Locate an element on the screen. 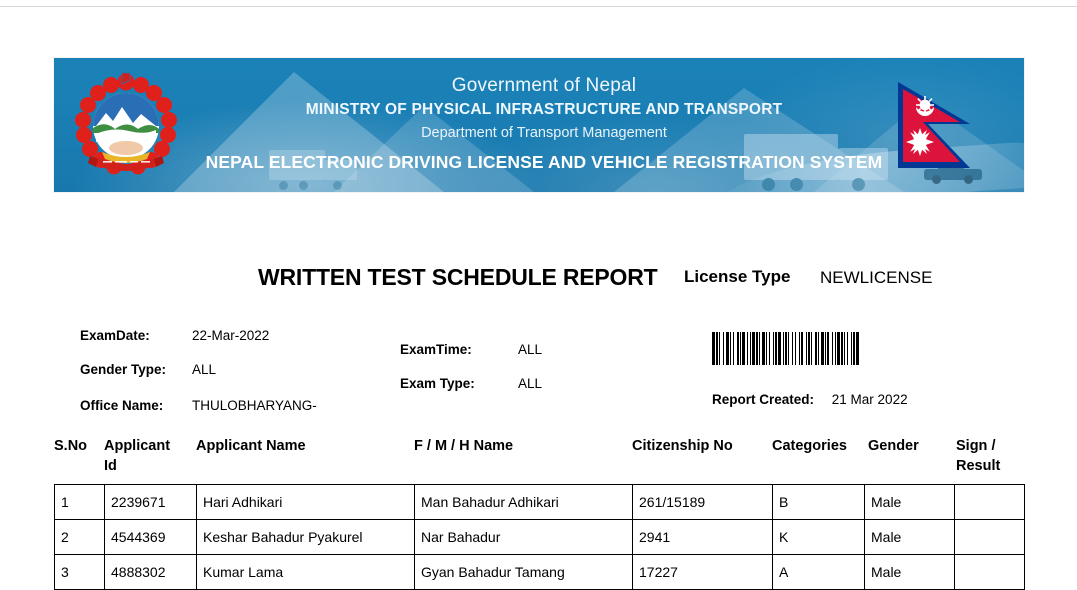  cell-citizenship-no: 261/15189 is located at coordinates (702, 502).